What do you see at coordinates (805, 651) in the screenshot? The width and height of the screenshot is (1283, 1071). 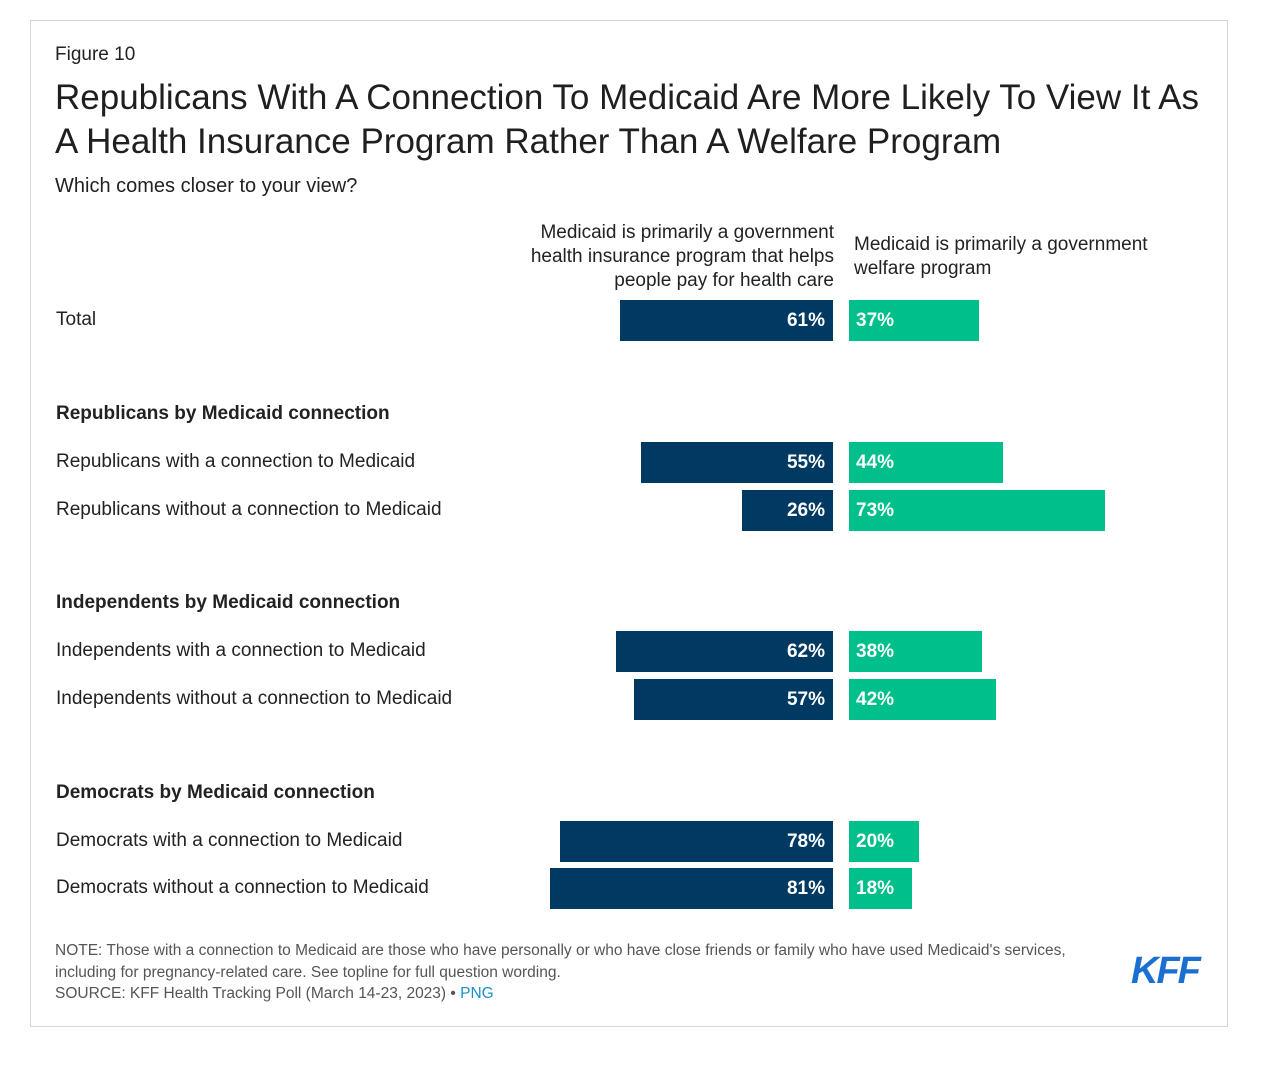 I see `bar-label-insurance: 62%` at bounding box center [805, 651].